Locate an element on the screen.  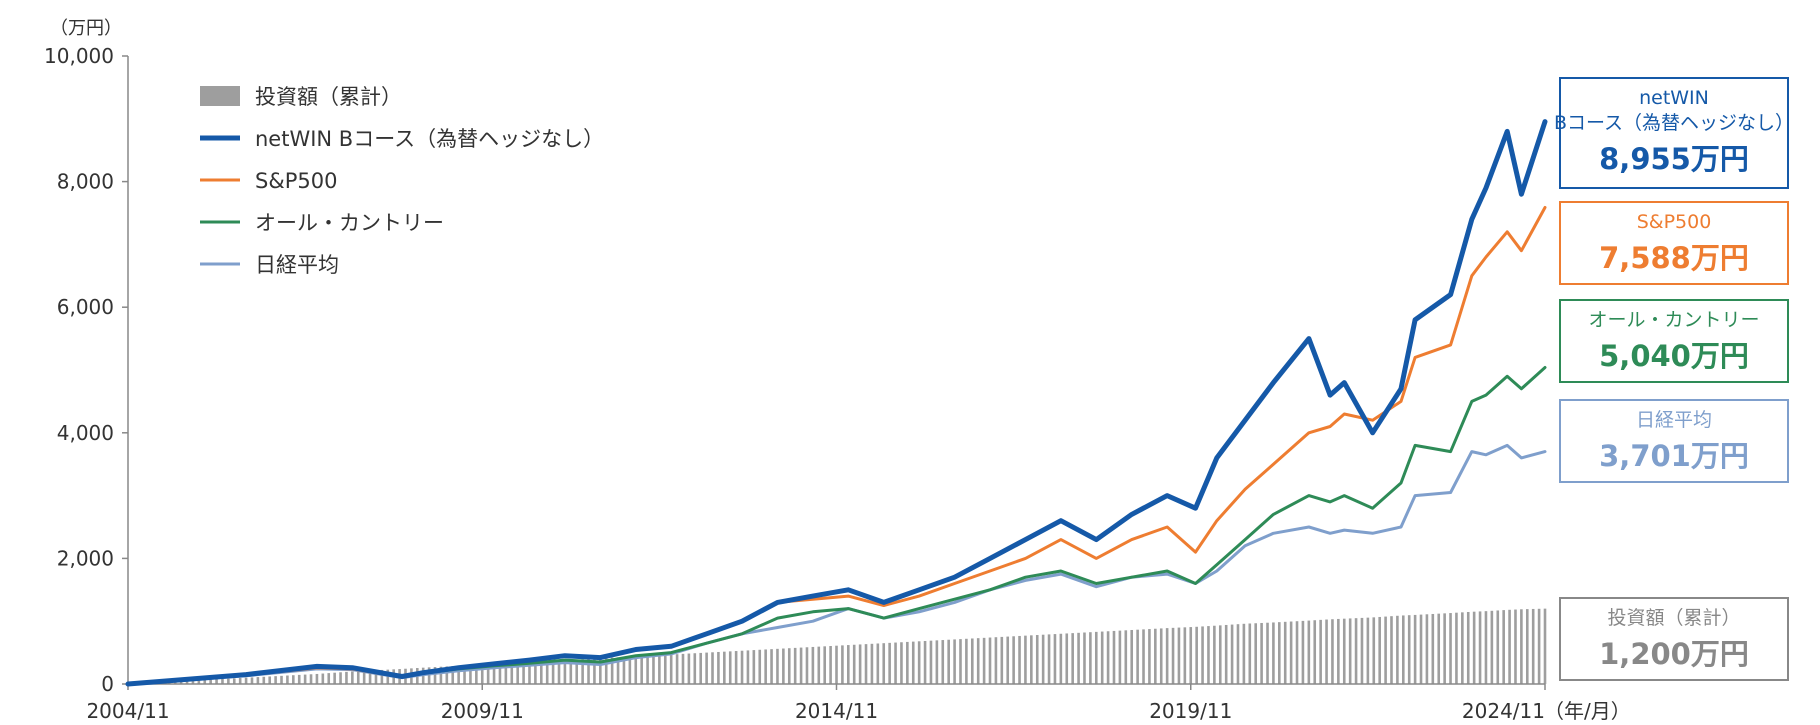
y-tick-label: 6,000 is located at coordinates (85, 307).